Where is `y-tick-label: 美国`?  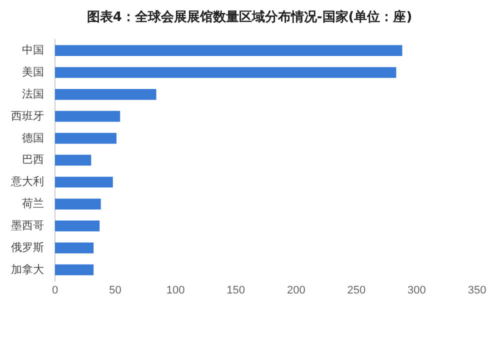
y-tick-label: 美国 is located at coordinates (33, 72).